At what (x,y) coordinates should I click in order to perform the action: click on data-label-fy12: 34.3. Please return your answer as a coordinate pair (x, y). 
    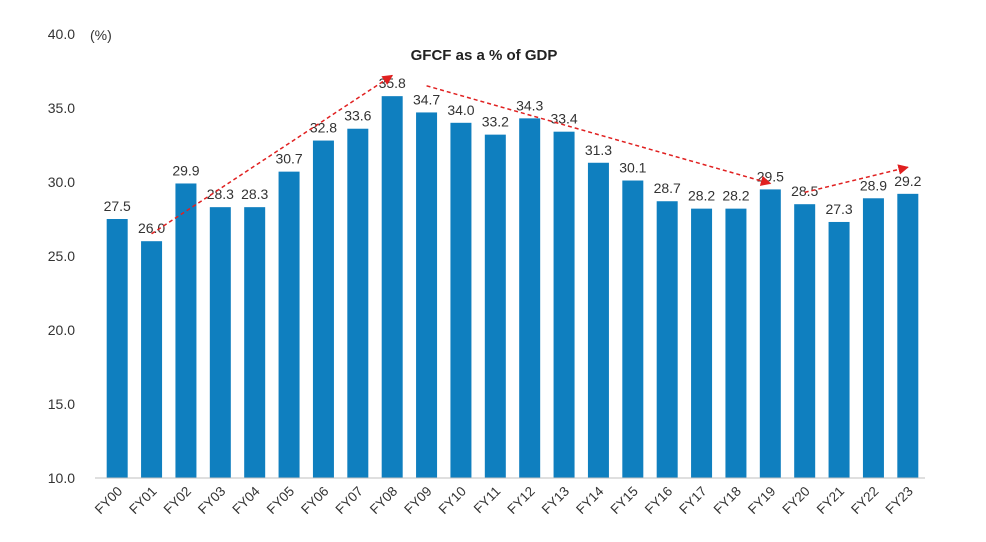
    Looking at the image, I should click on (529, 105).